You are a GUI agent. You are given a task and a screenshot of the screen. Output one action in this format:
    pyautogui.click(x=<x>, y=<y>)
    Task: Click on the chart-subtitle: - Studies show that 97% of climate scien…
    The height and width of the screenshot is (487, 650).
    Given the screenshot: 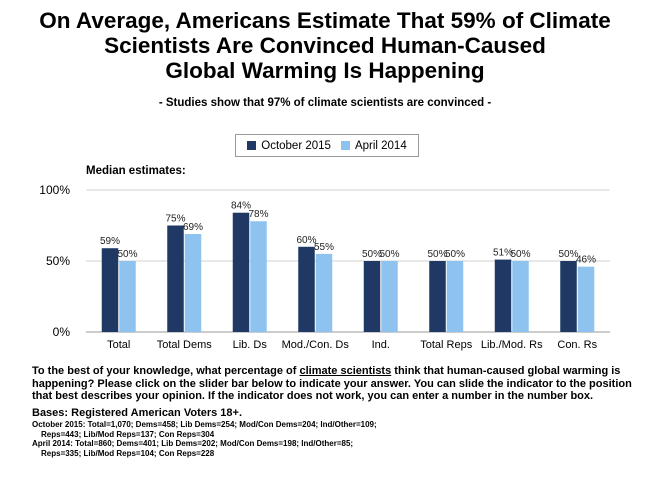 What is the action you would take?
    pyautogui.click(x=325, y=103)
    